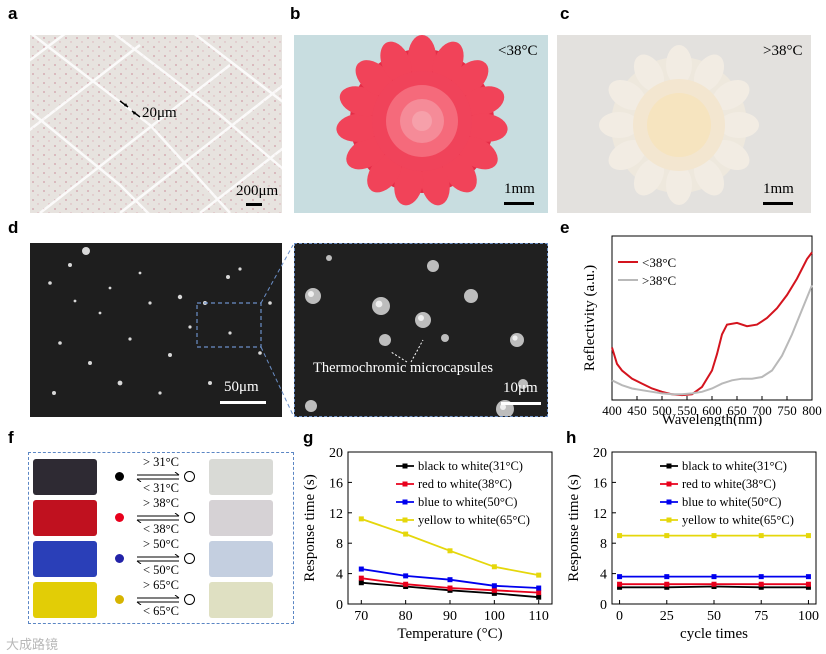 The image size is (826, 654). Describe the element at coordinates (308, 437) in the screenshot. I see `panel-label-g: g` at that location.